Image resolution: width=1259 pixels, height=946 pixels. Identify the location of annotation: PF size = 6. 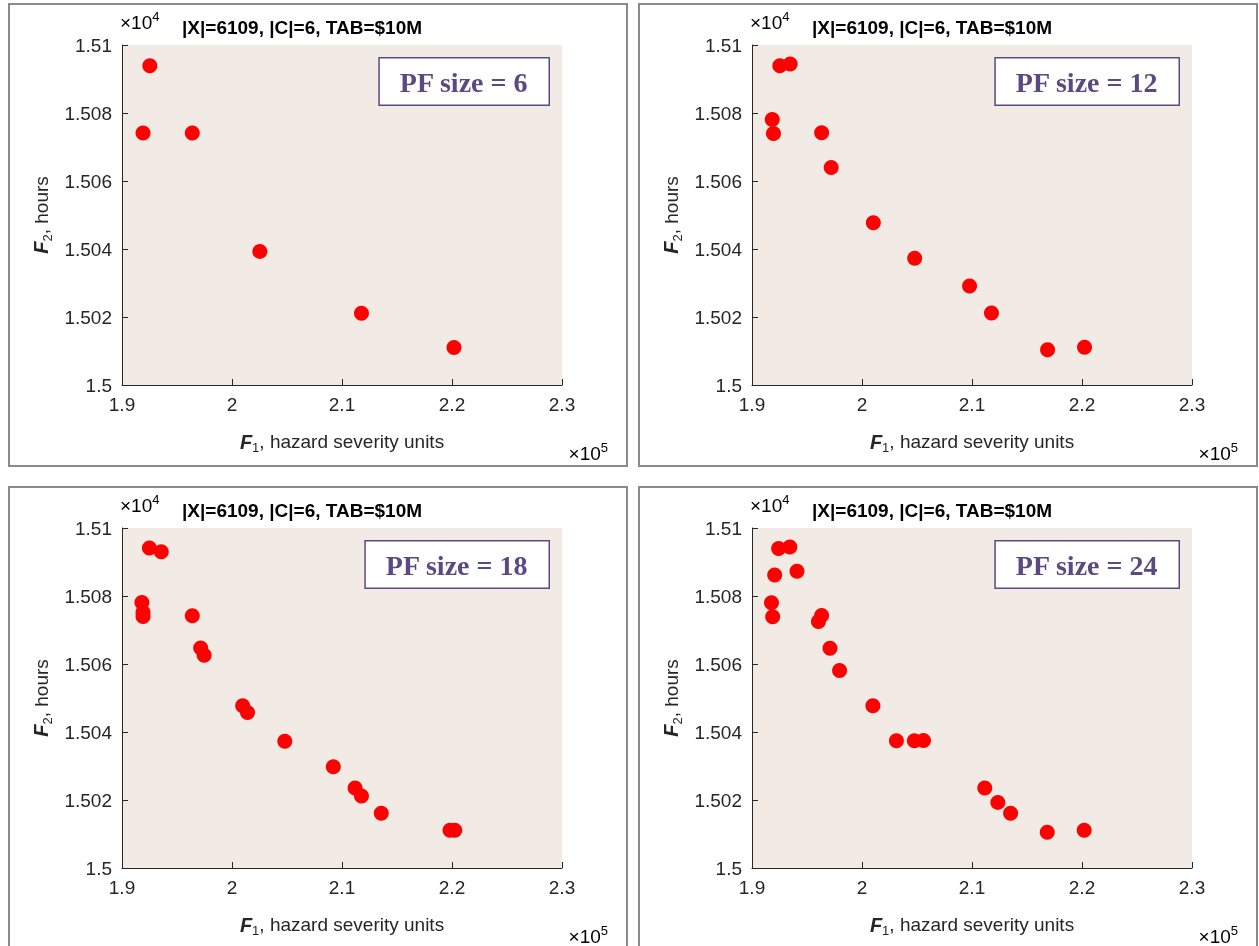
(463, 82).